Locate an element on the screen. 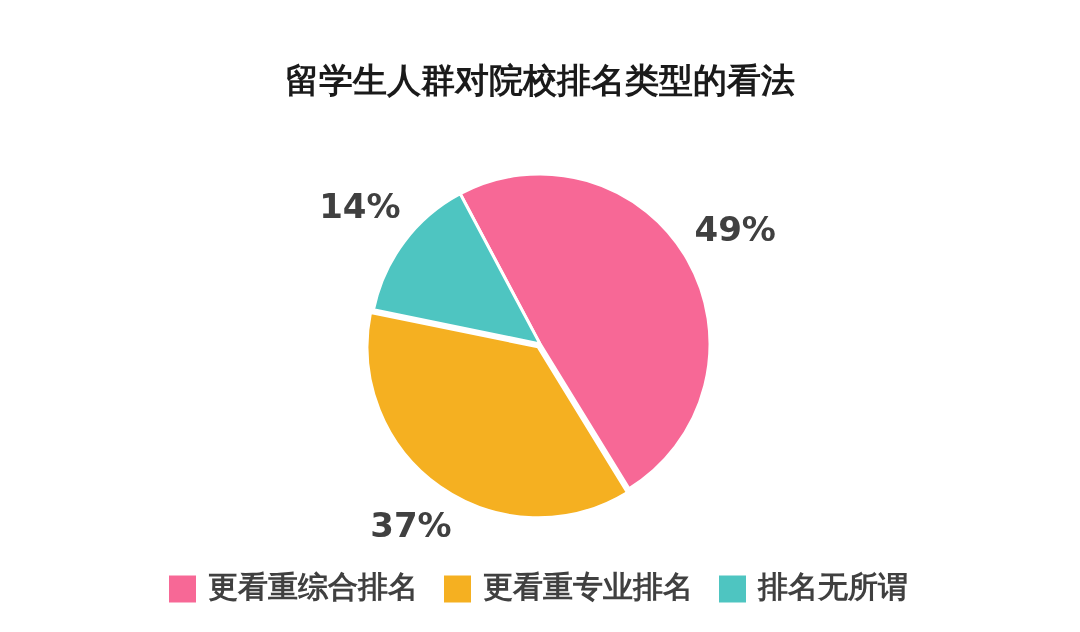 This screenshot has height=632, width=1080. chart-title: 留学生人群对院校排名类型的看法 is located at coordinates (540, 80).